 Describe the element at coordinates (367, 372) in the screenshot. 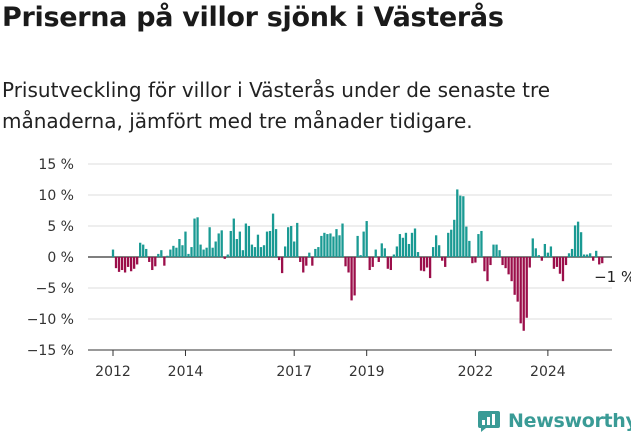

I see `x-tick-label: 2019` at that location.